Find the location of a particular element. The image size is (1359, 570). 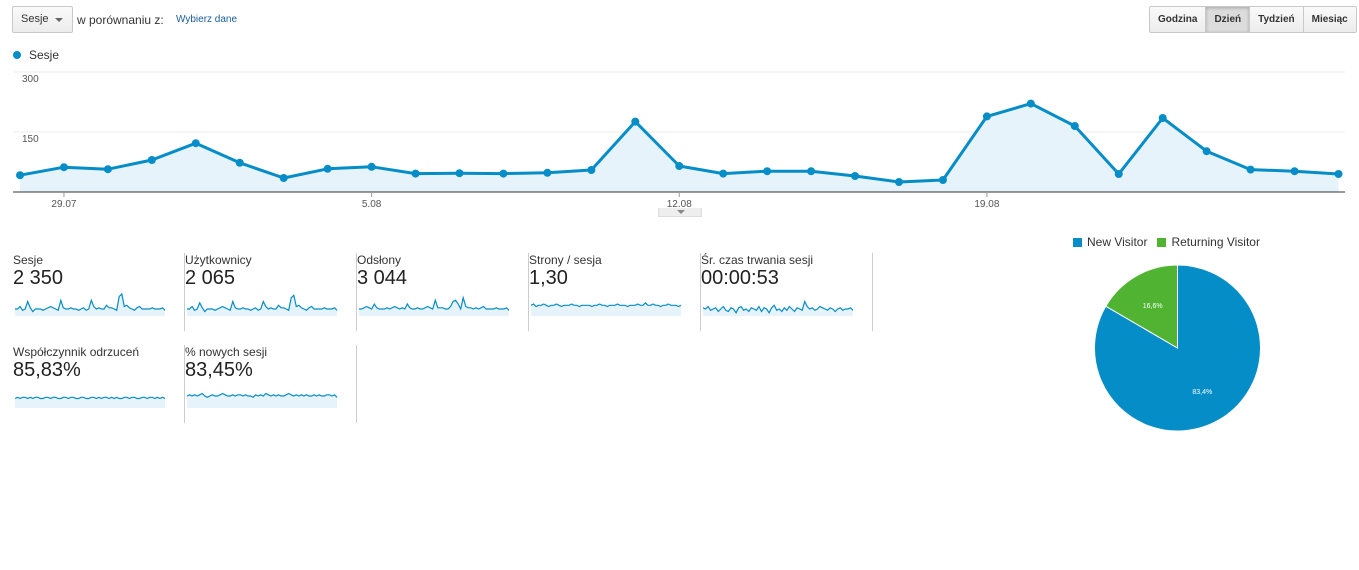

metric-tile-pageviews: Odsłony 3 044 is located at coordinates (443, 292).